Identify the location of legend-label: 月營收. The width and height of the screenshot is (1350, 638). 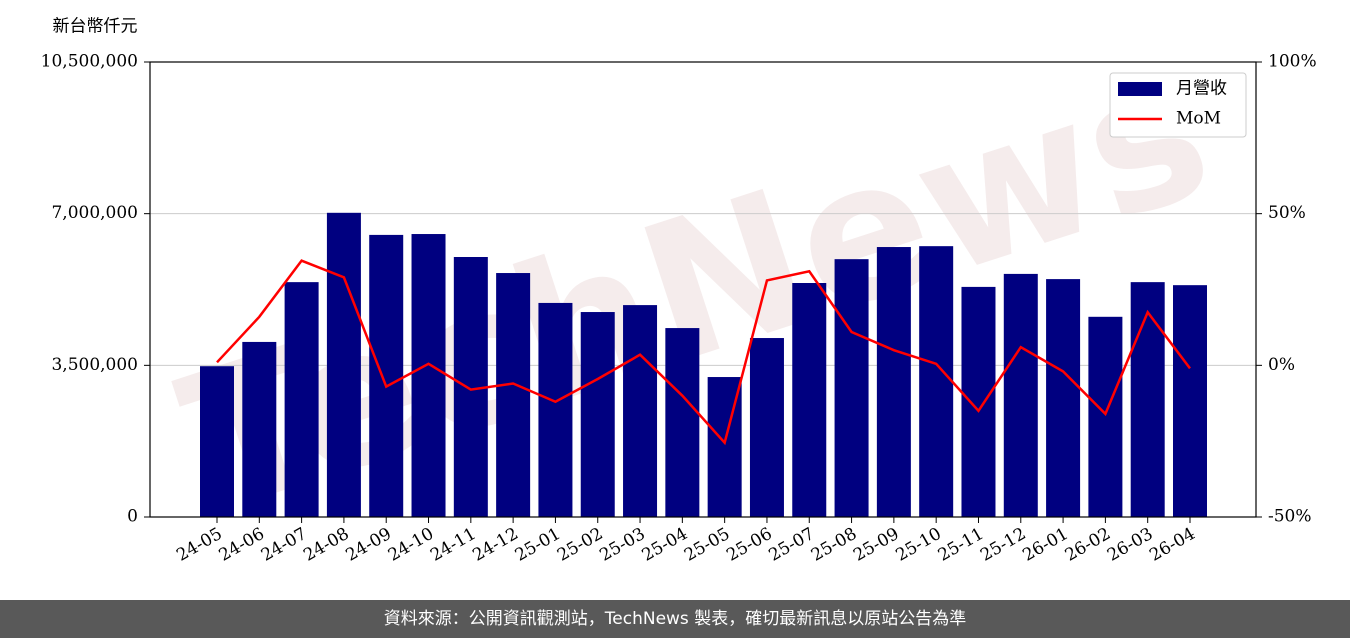
(1201, 89).